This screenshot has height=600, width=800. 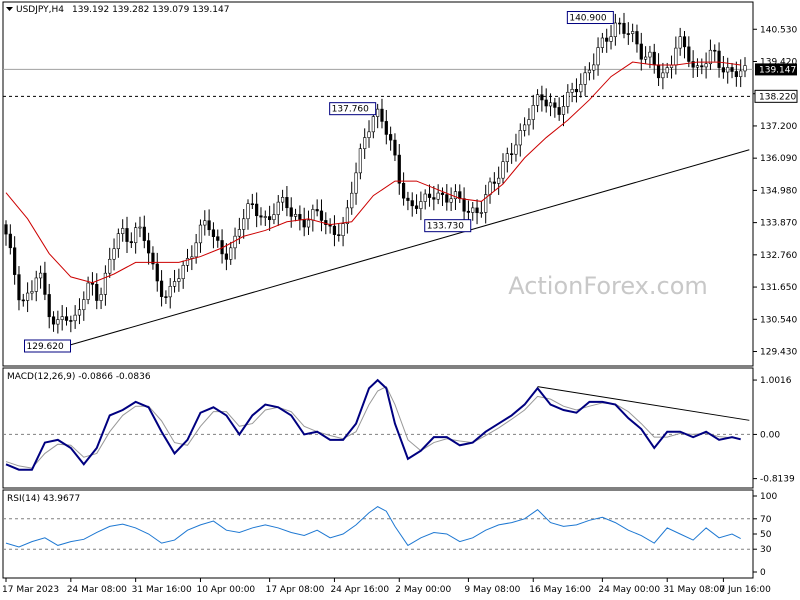 What do you see at coordinates (777, 480) in the screenshot?
I see `macd-tick-label: -0.8139` at bounding box center [777, 480].